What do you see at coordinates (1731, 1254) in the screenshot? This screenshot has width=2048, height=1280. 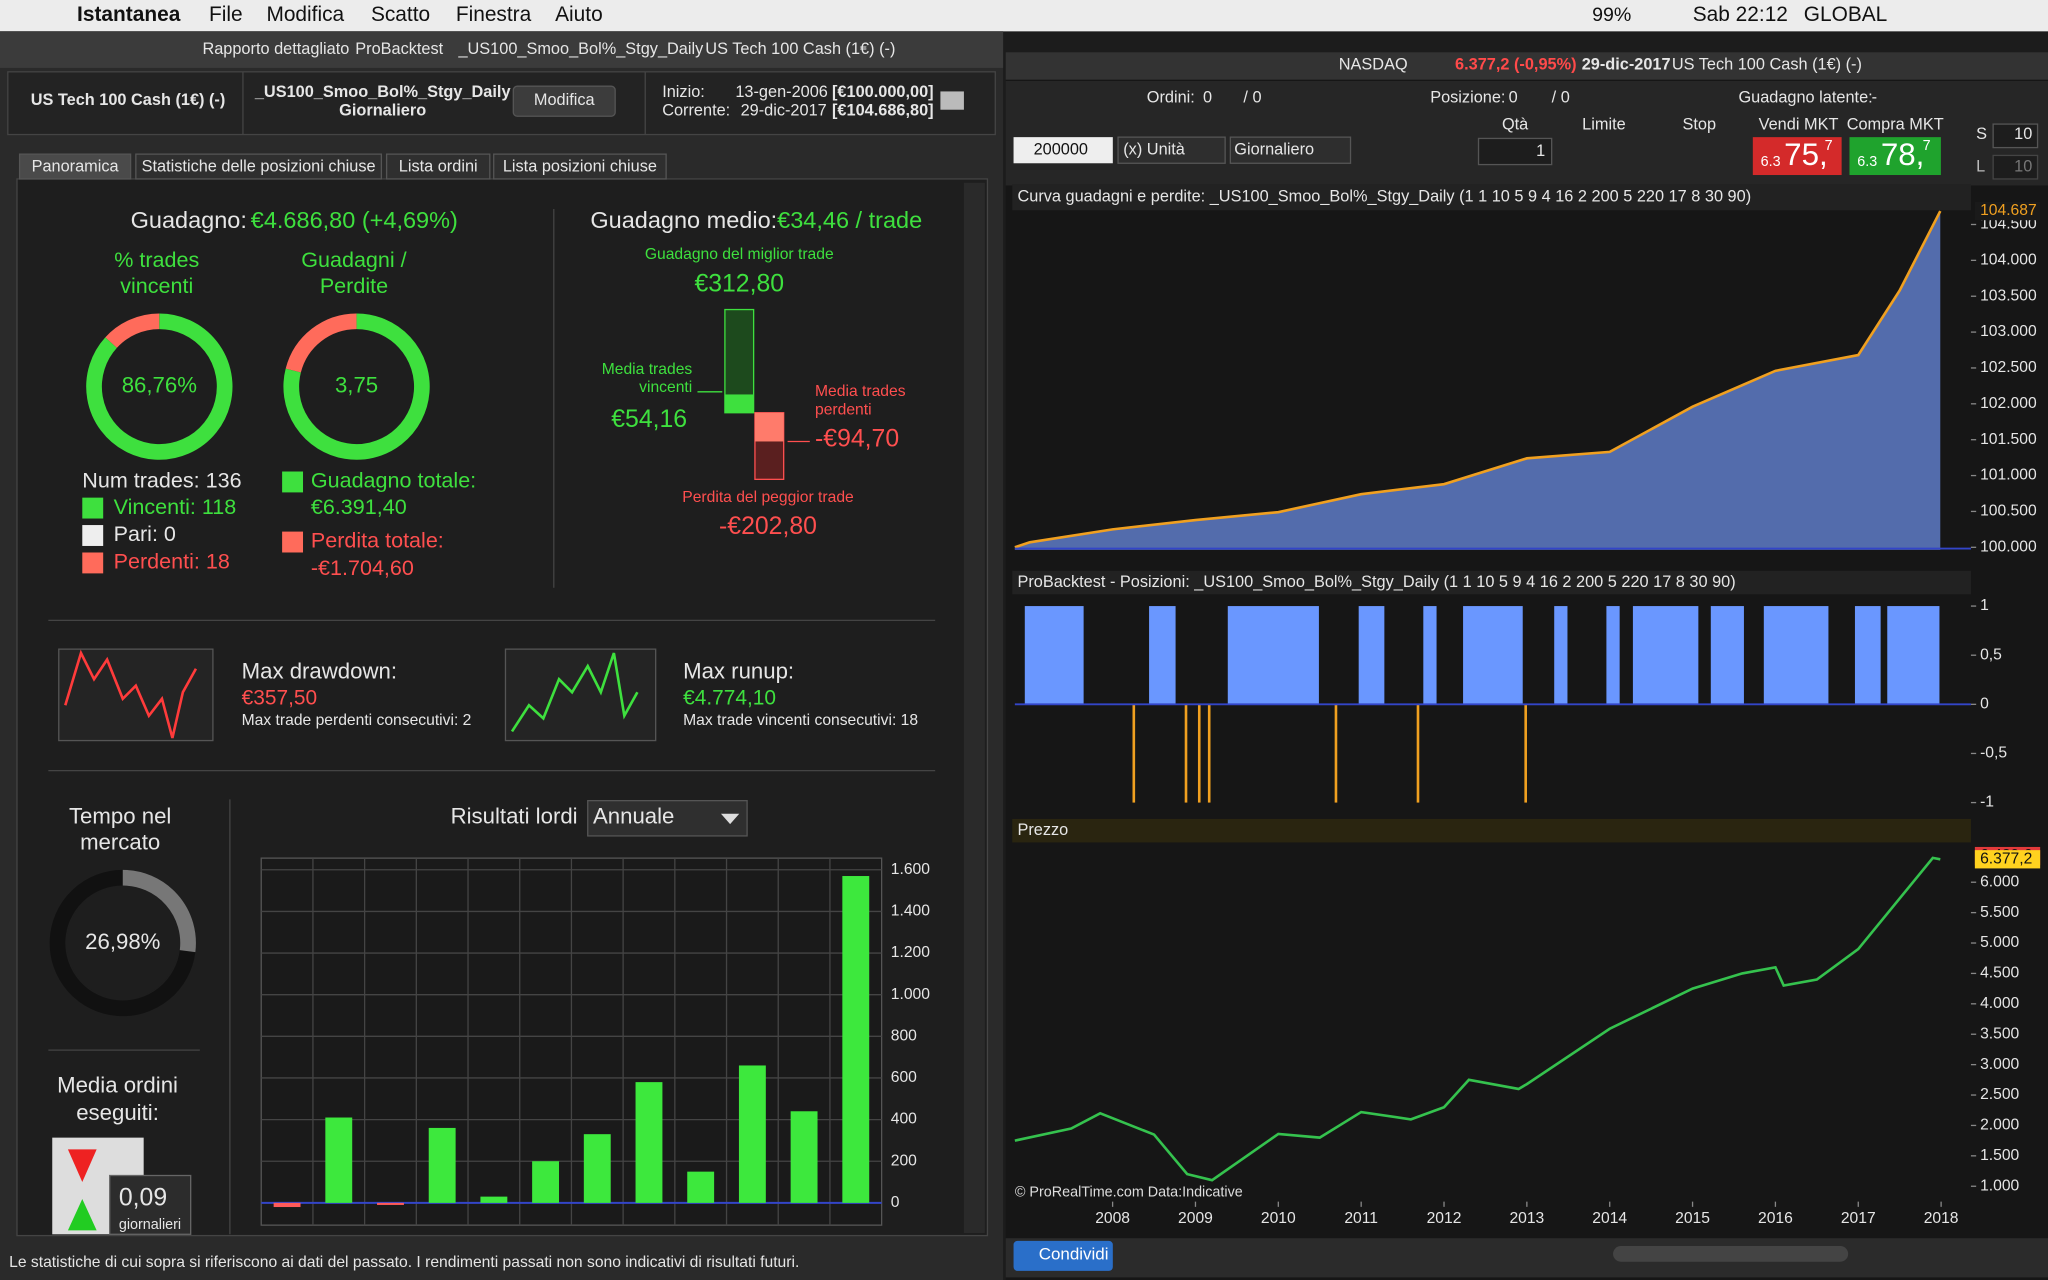 I see `scroll-handle` at bounding box center [1731, 1254].